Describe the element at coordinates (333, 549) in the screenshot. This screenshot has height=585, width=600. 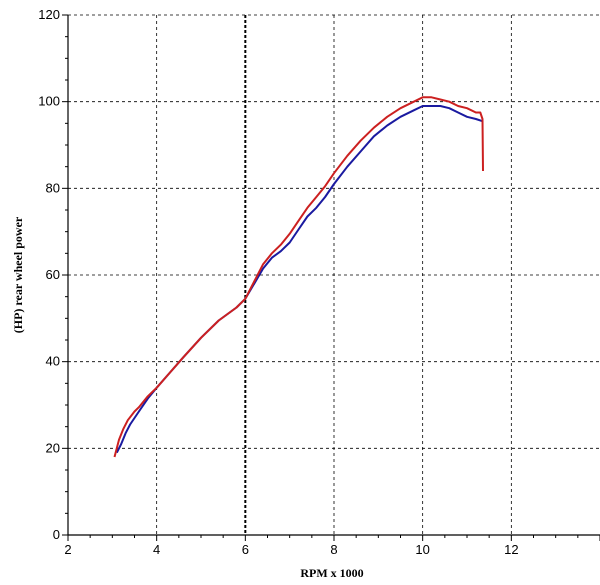
I see `x-tick-label: 8` at that location.